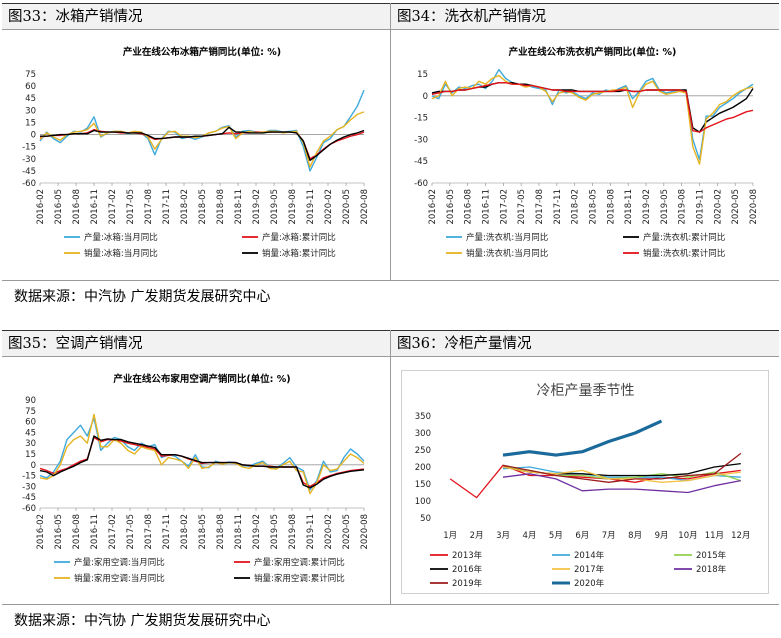 The height and width of the screenshot is (638, 781). What do you see at coordinates (611, 207) in the screenshot?
I see `fig34-xtick-label: 2018-08` at bounding box center [611, 207].